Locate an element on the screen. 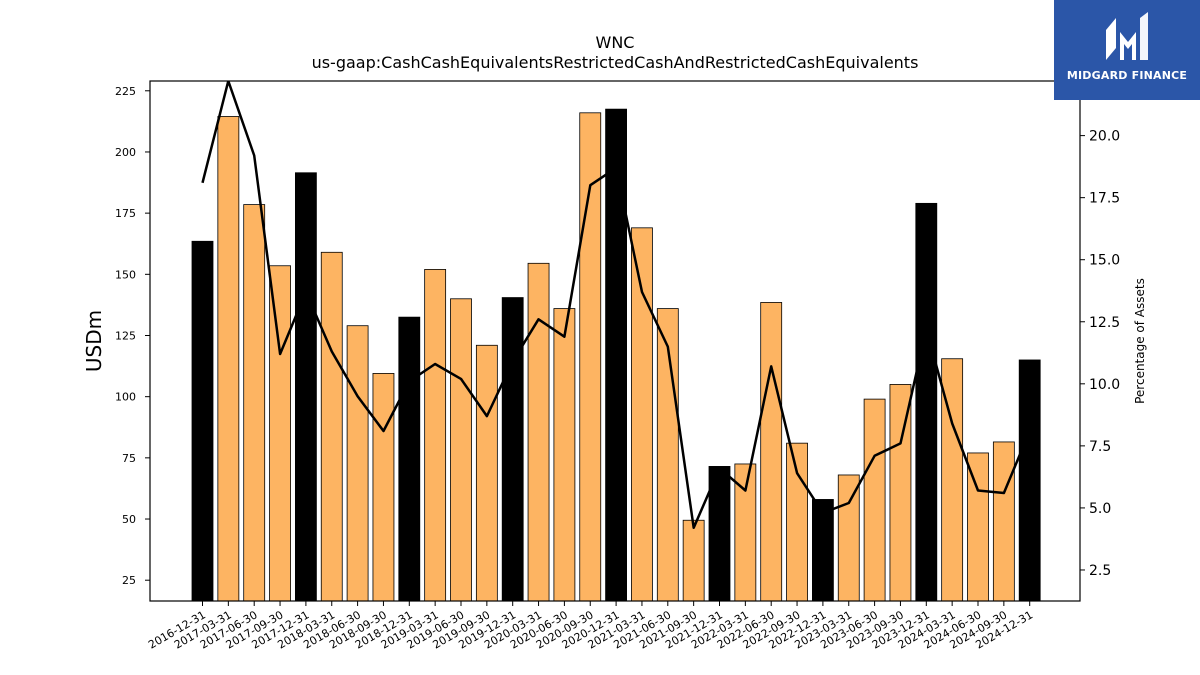 This screenshot has width=1200, height=675. y2-tick-label: 5.0 is located at coordinates (1100, 509).